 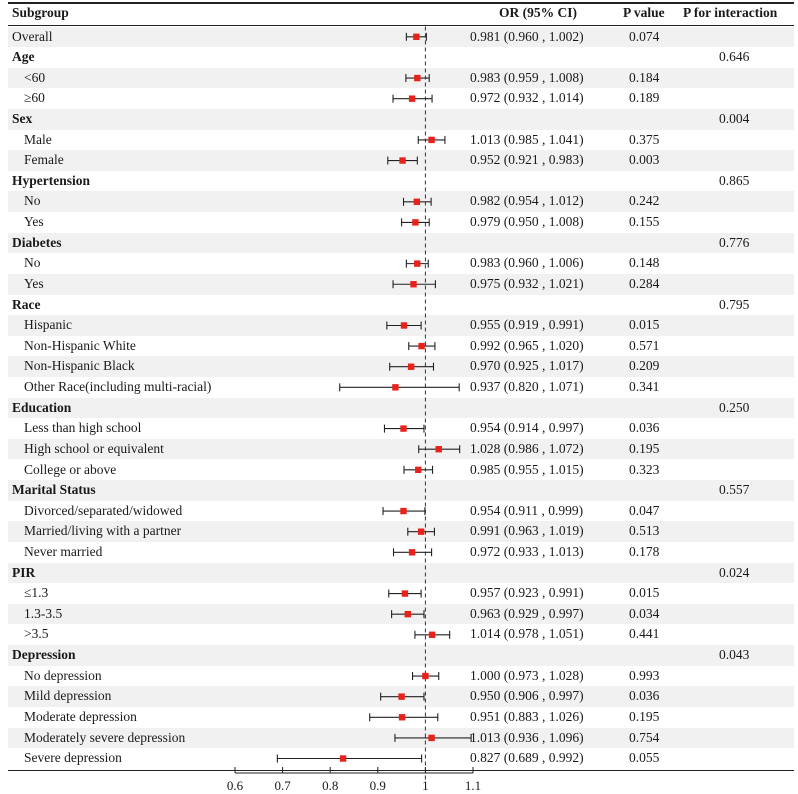 I want to click on bottom-rule, so click(x=401, y=770).